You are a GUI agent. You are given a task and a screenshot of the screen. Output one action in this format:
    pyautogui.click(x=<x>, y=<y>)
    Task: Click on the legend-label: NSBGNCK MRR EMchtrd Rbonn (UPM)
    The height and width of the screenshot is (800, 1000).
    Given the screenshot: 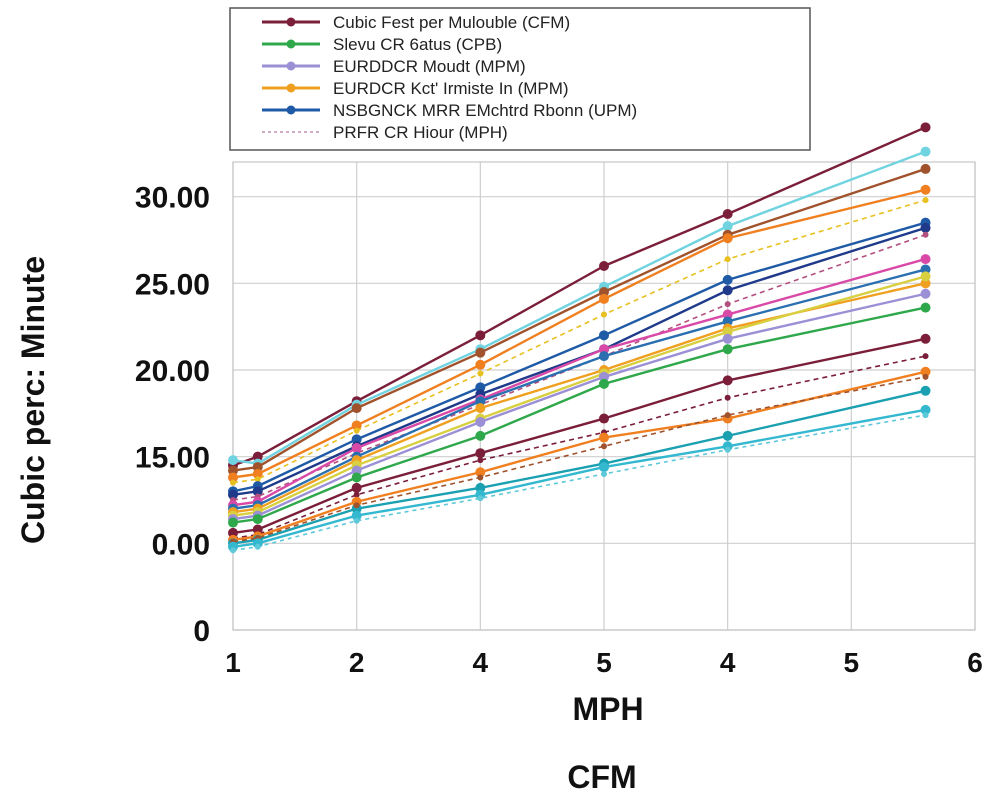 What is the action you would take?
    pyautogui.click(x=485, y=110)
    